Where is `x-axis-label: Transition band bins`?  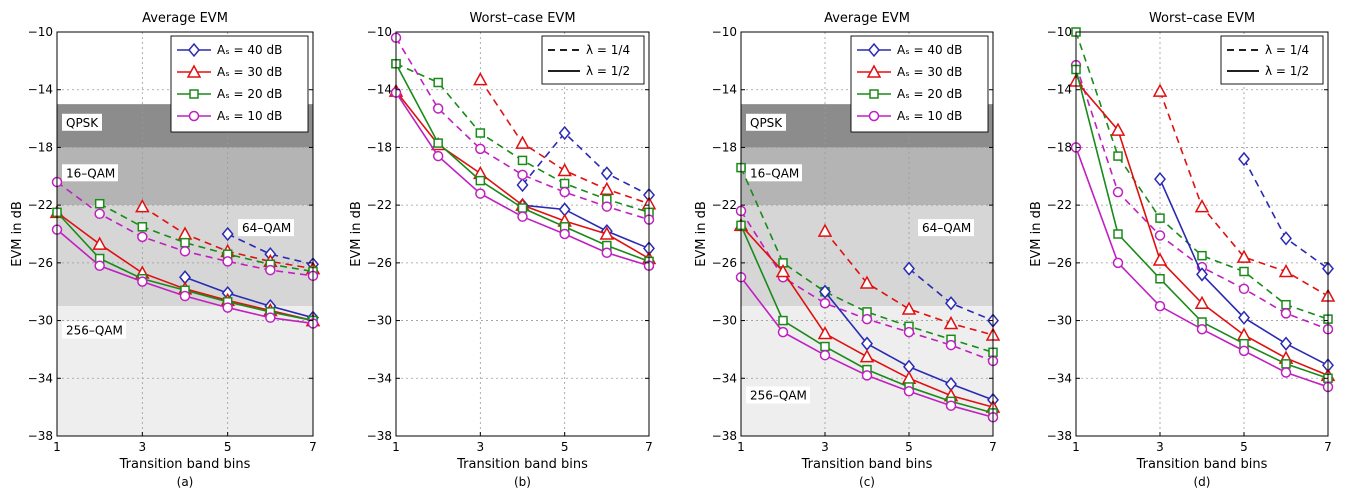 x-axis-label: Transition band bins is located at coordinates (1202, 464).